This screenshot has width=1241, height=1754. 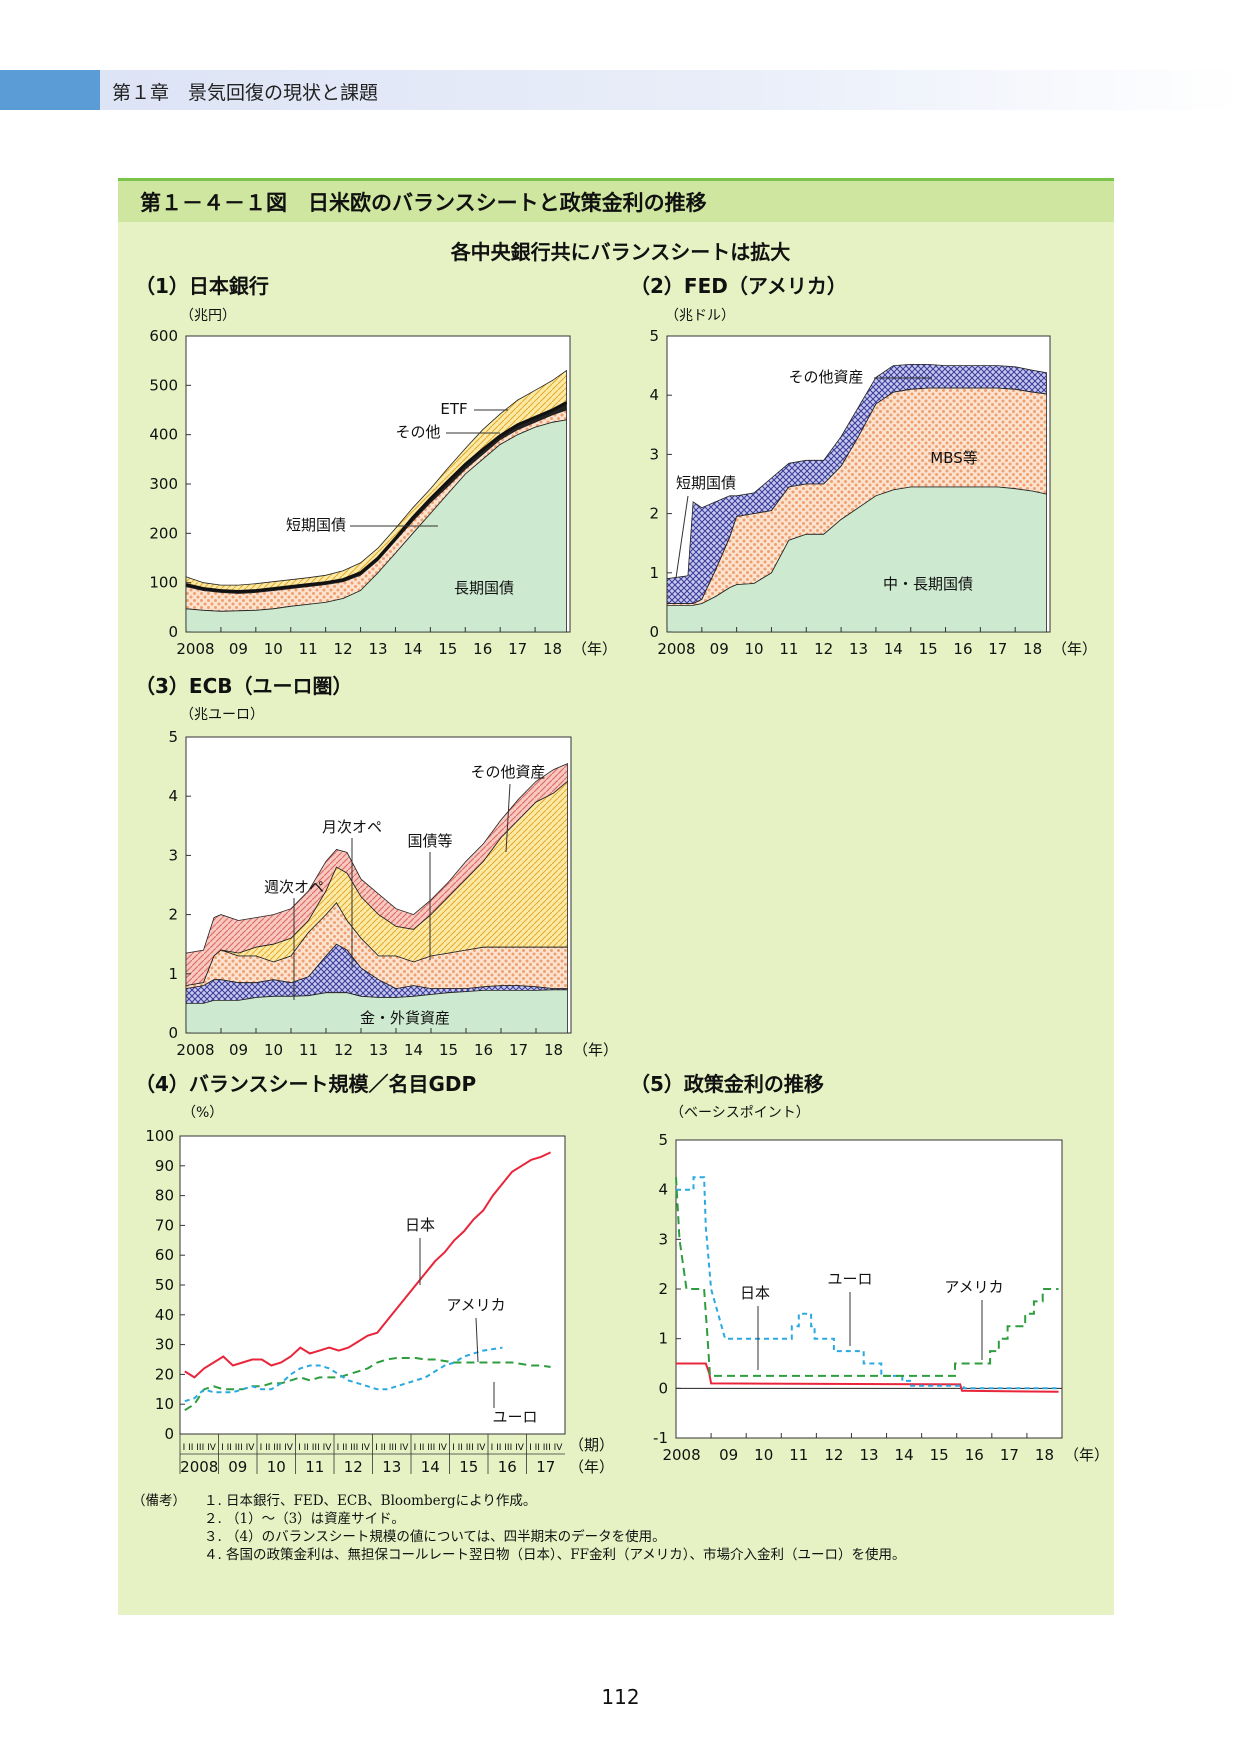 I want to click on chart5-ytick-label: 2, so click(x=663, y=1289).